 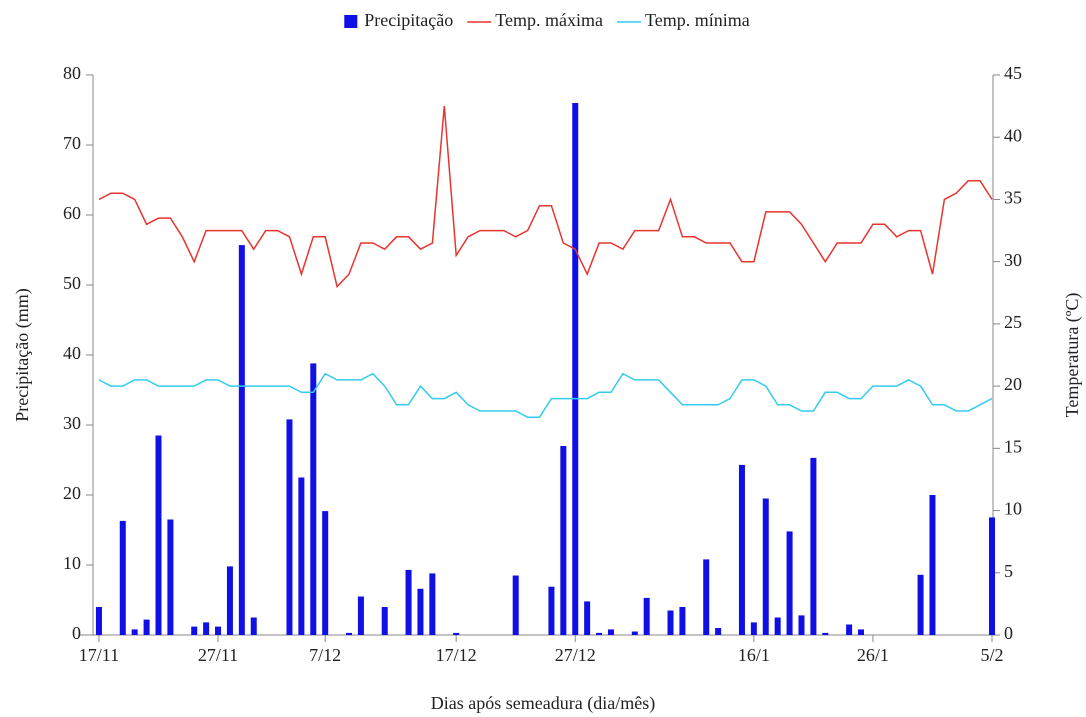 I want to click on legend-label: Temp. mínima, so click(x=697, y=20).